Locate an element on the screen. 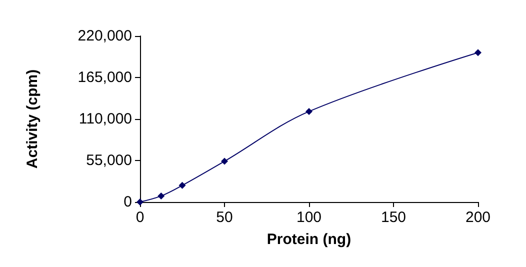  x-tick-label: 0 is located at coordinates (140, 217).